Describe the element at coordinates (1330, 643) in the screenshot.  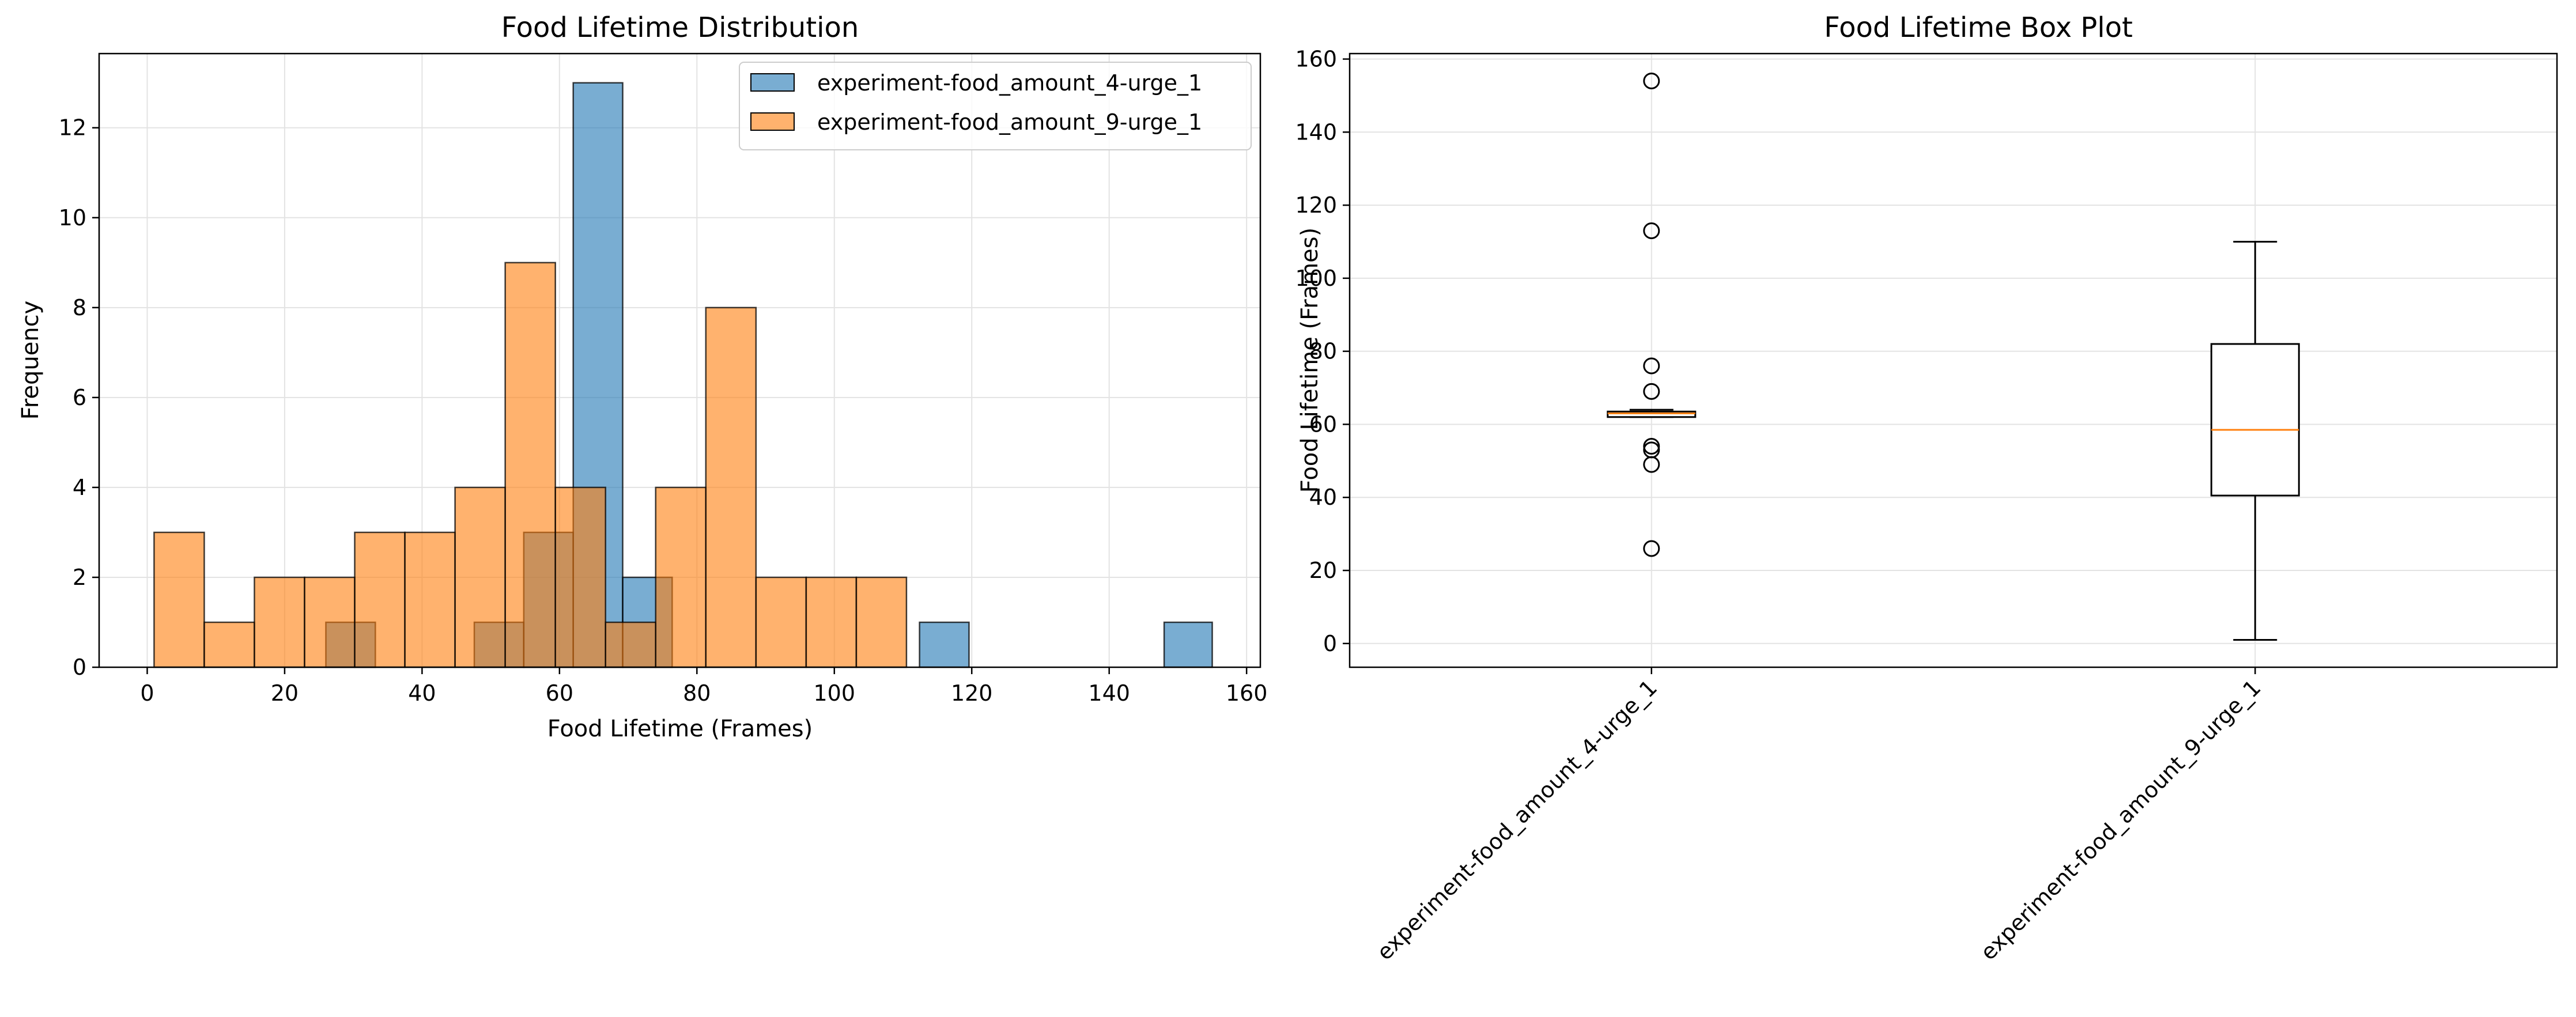
I see `boxplot-y-tick-label: 0` at that location.